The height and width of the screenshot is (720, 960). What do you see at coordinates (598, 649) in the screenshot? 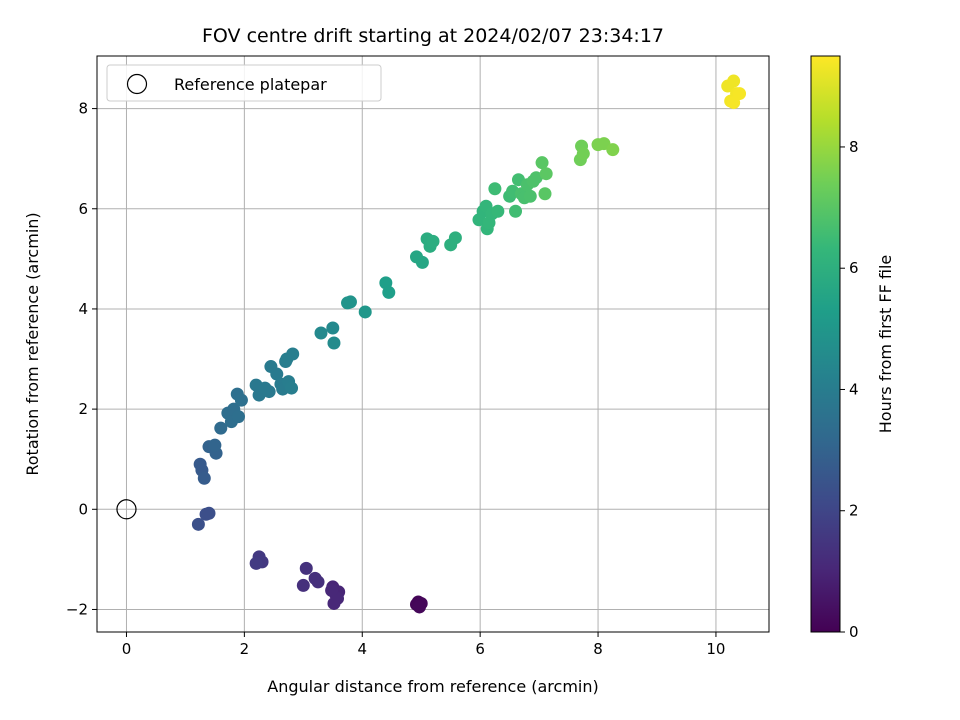
I see `x-tick-label: 8` at bounding box center [598, 649].